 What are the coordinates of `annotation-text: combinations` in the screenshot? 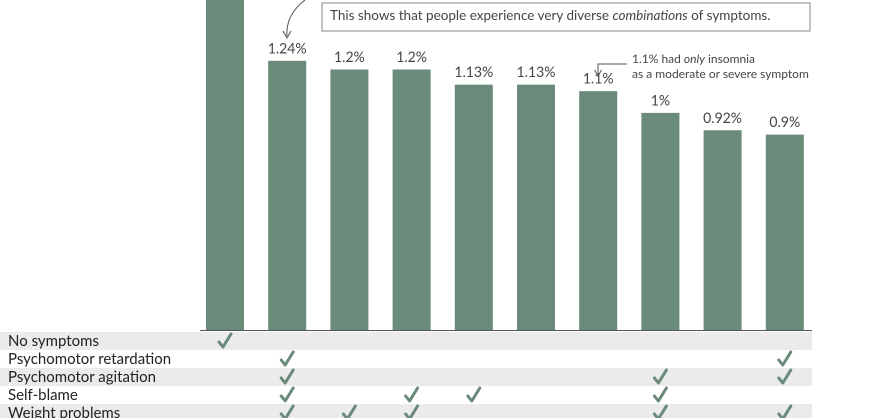 It's located at (650, 15).